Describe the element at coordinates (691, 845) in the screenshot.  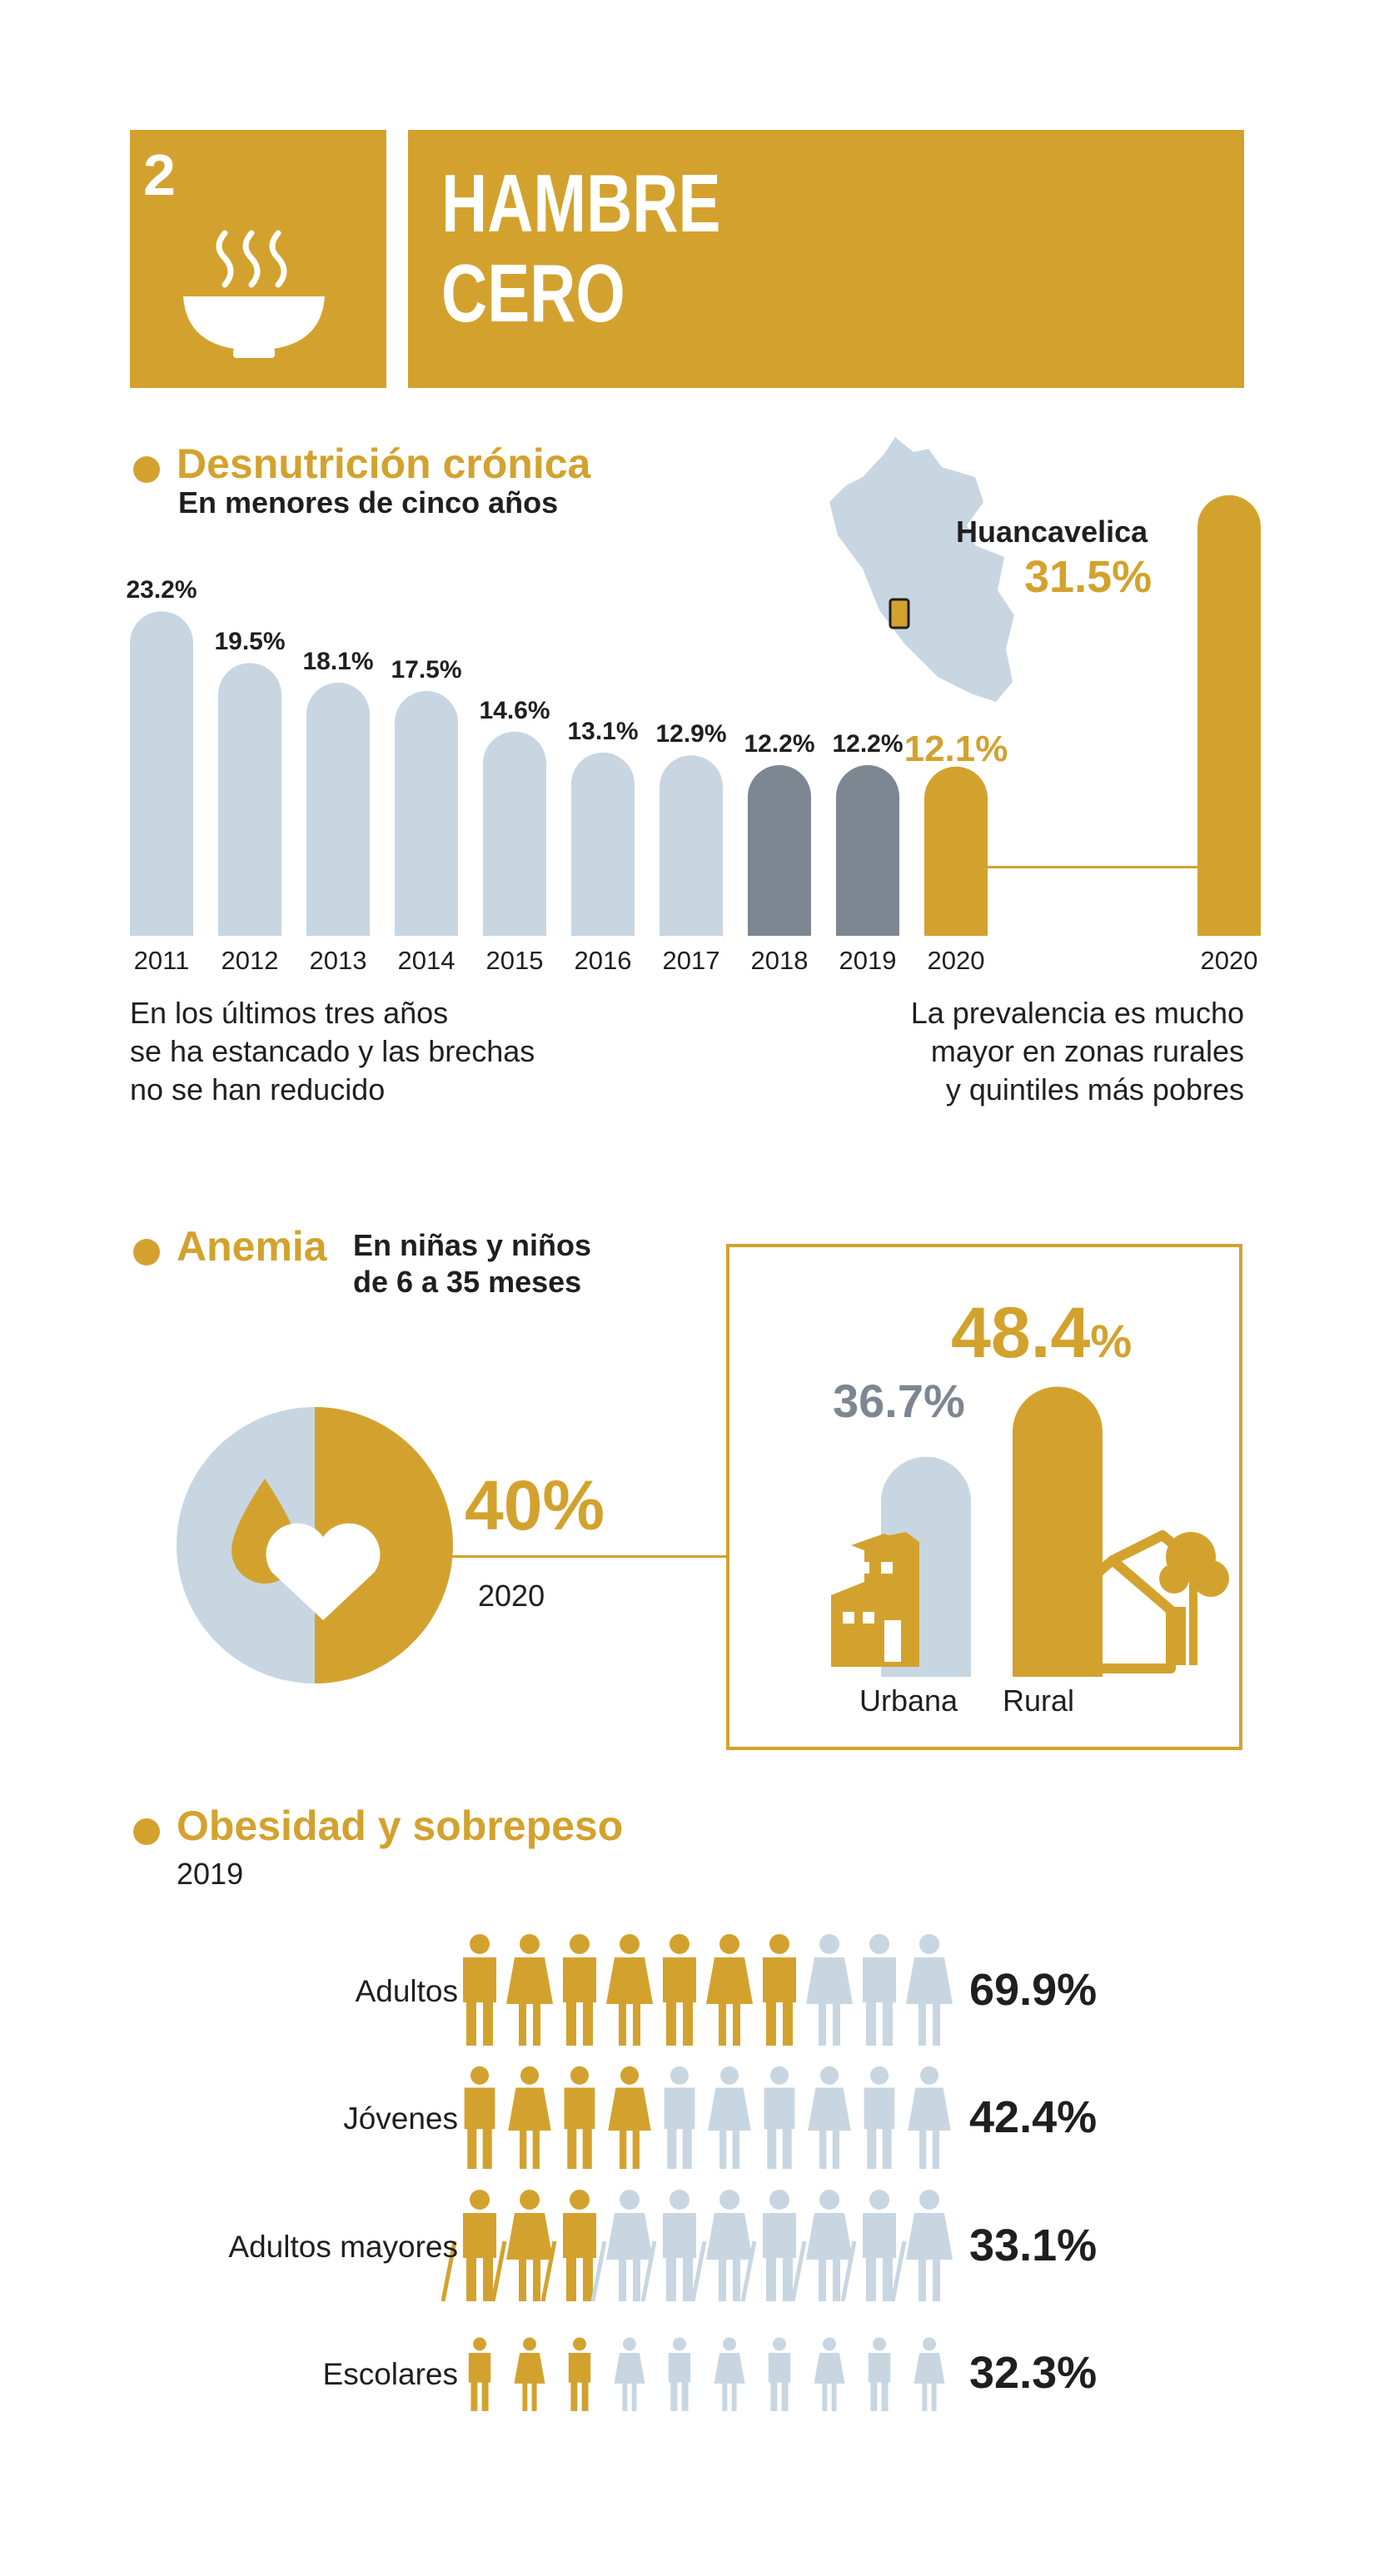
I see `bar-2017` at that location.